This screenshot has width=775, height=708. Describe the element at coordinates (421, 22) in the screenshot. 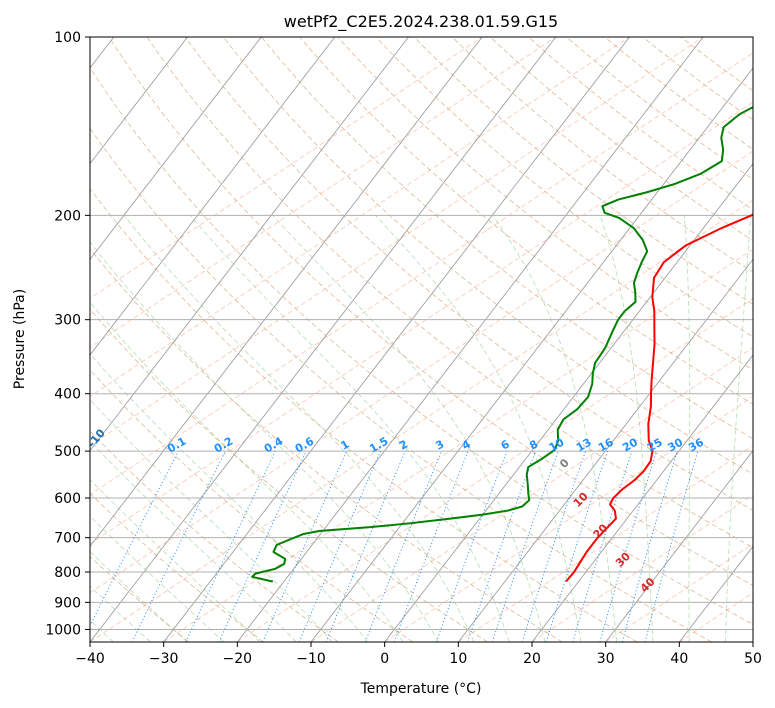

I see `chart-title: wetPf2_C2E5.2024.238.01.59.G15` at that location.